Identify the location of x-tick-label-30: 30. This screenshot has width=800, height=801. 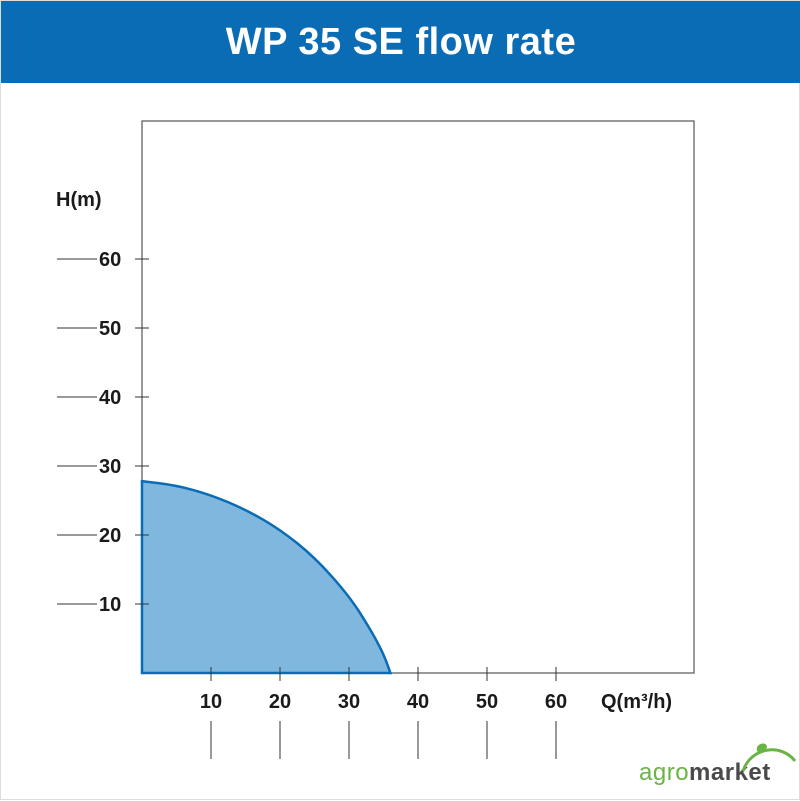
(349, 702).